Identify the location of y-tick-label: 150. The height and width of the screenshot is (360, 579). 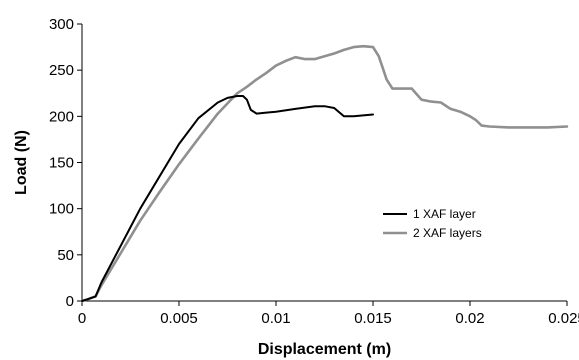
(61, 163).